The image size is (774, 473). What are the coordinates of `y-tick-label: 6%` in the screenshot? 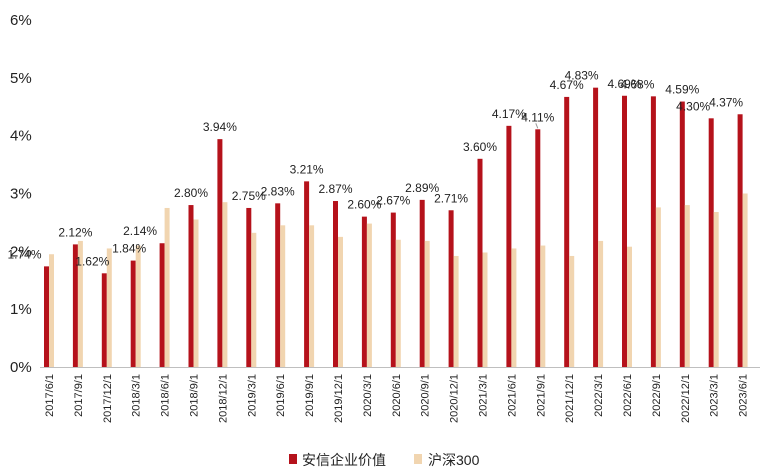 It's located at (21, 20).